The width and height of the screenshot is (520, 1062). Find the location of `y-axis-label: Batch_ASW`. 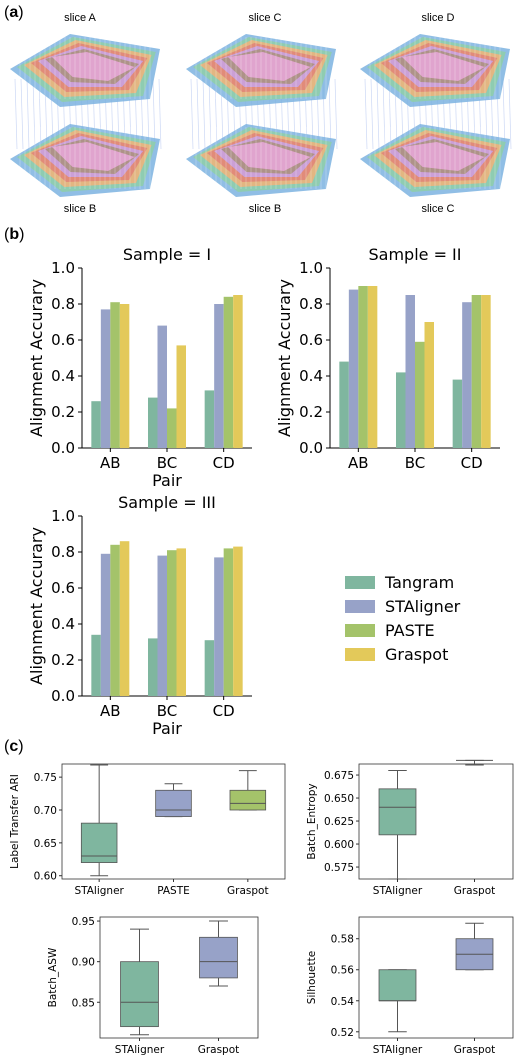

y-axis-label: Batch_ASW is located at coordinates (53, 977).